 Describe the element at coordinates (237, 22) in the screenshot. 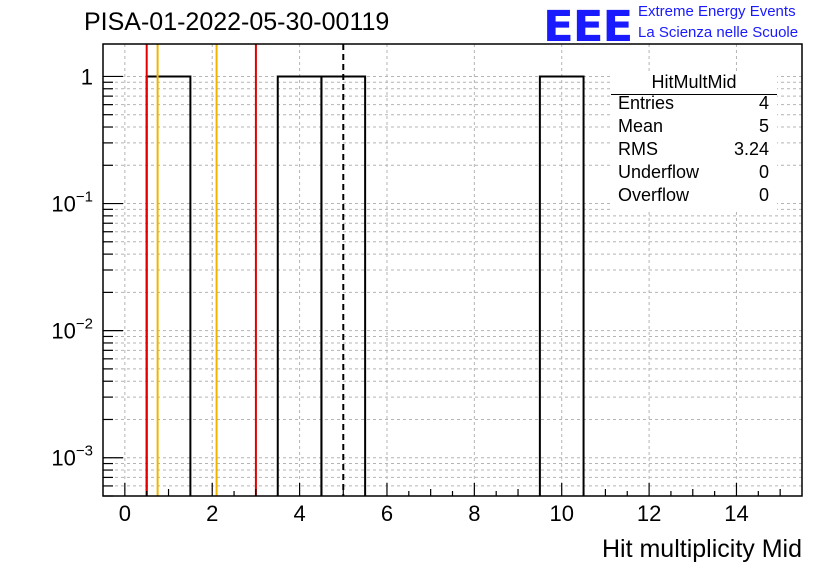

I see `run-title: PISA-01-2022-05-30-00119` at that location.